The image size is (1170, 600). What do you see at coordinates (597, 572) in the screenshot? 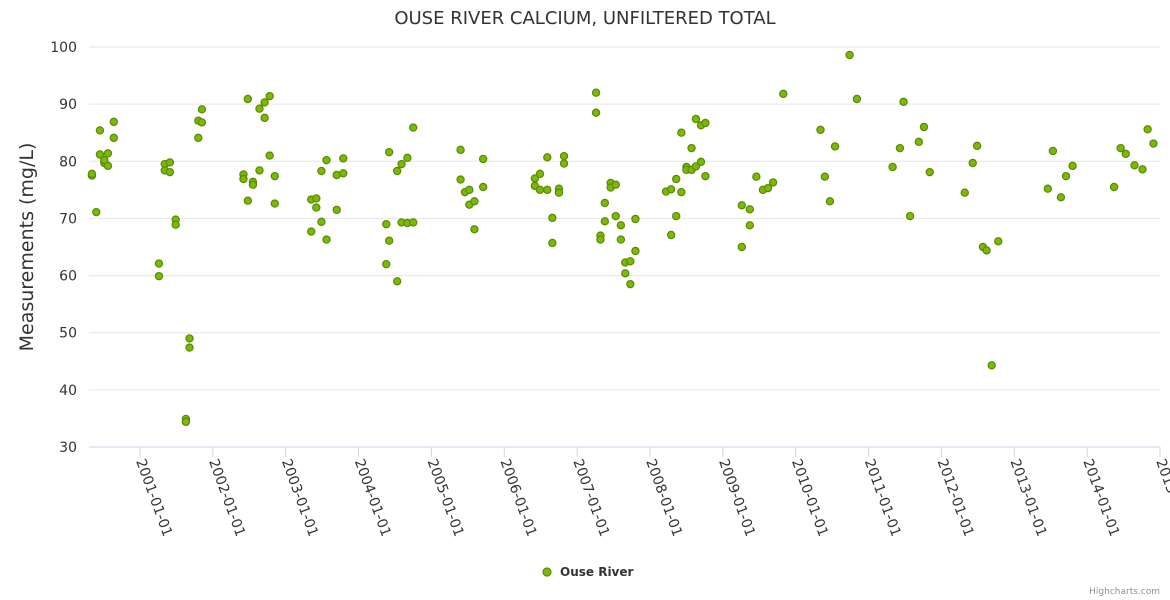
I see `legend-item-ouse-river: Ouse River` at bounding box center [597, 572].